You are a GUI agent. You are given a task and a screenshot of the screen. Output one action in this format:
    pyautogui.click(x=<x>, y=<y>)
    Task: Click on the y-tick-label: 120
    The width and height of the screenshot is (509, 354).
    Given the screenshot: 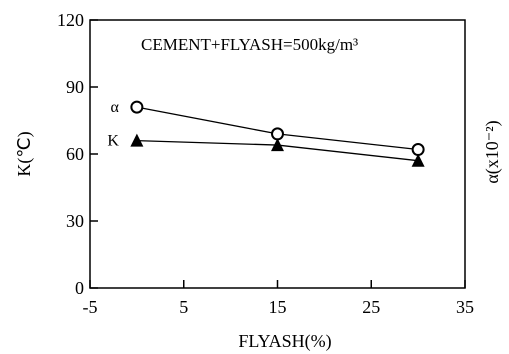 What is the action you would take?
    pyautogui.click(x=70, y=20)
    